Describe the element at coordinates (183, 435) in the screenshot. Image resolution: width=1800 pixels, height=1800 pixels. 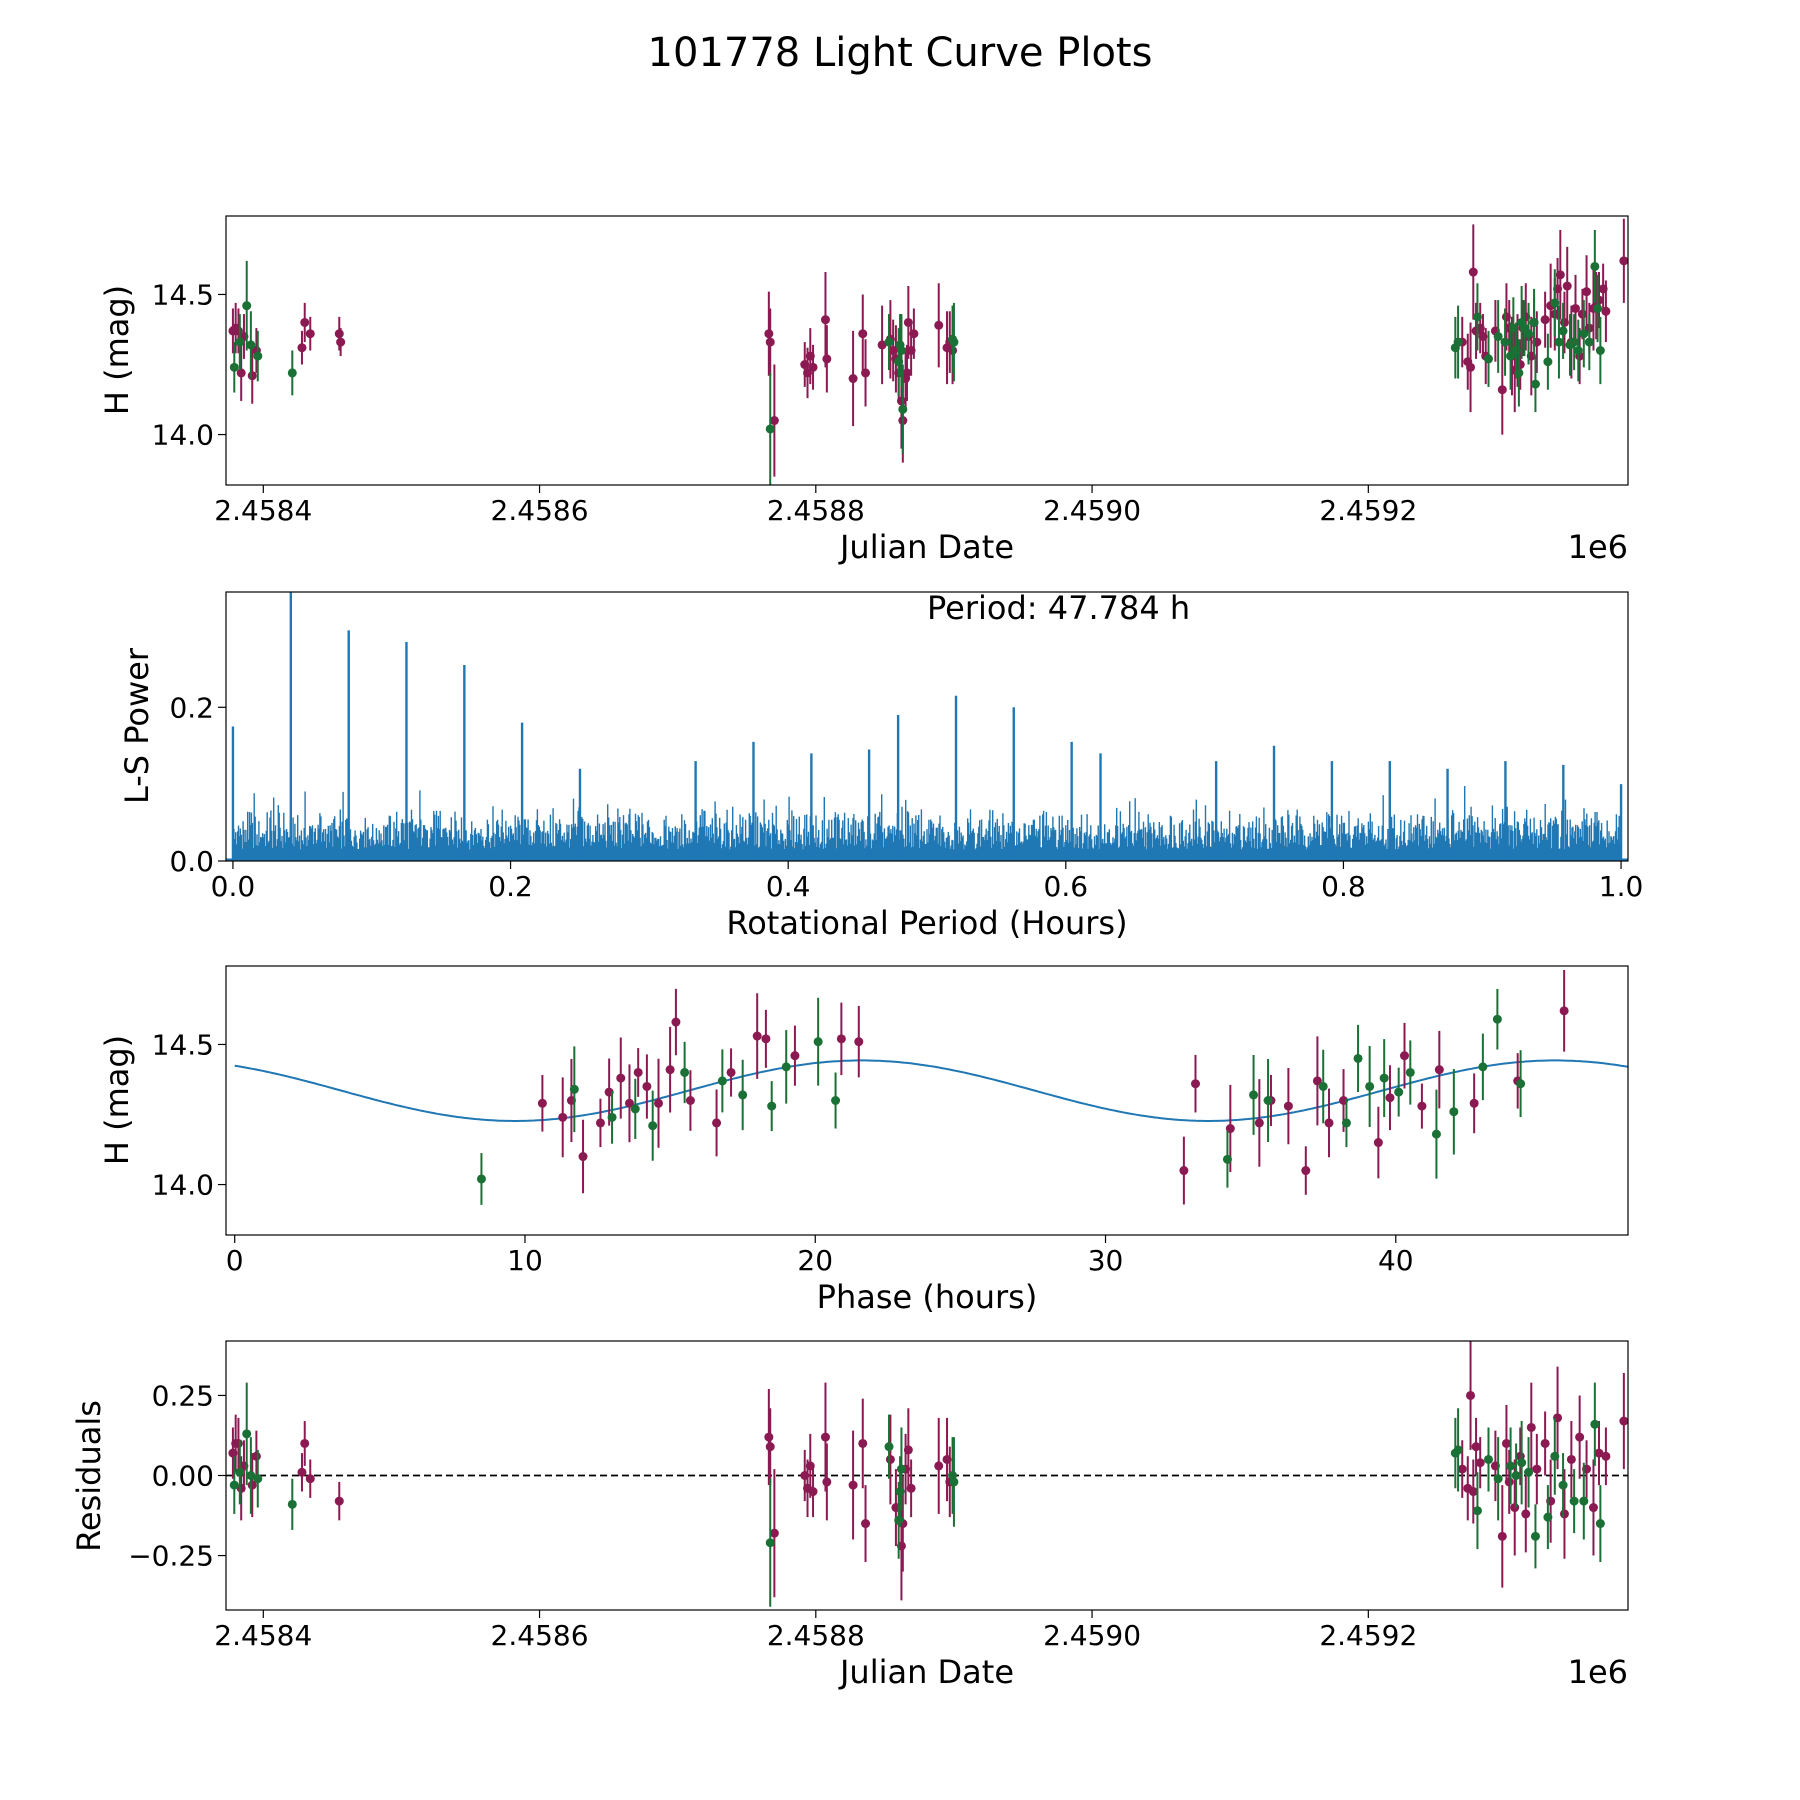
I see `lightcurve-ytick-label: 14.0` at that location.